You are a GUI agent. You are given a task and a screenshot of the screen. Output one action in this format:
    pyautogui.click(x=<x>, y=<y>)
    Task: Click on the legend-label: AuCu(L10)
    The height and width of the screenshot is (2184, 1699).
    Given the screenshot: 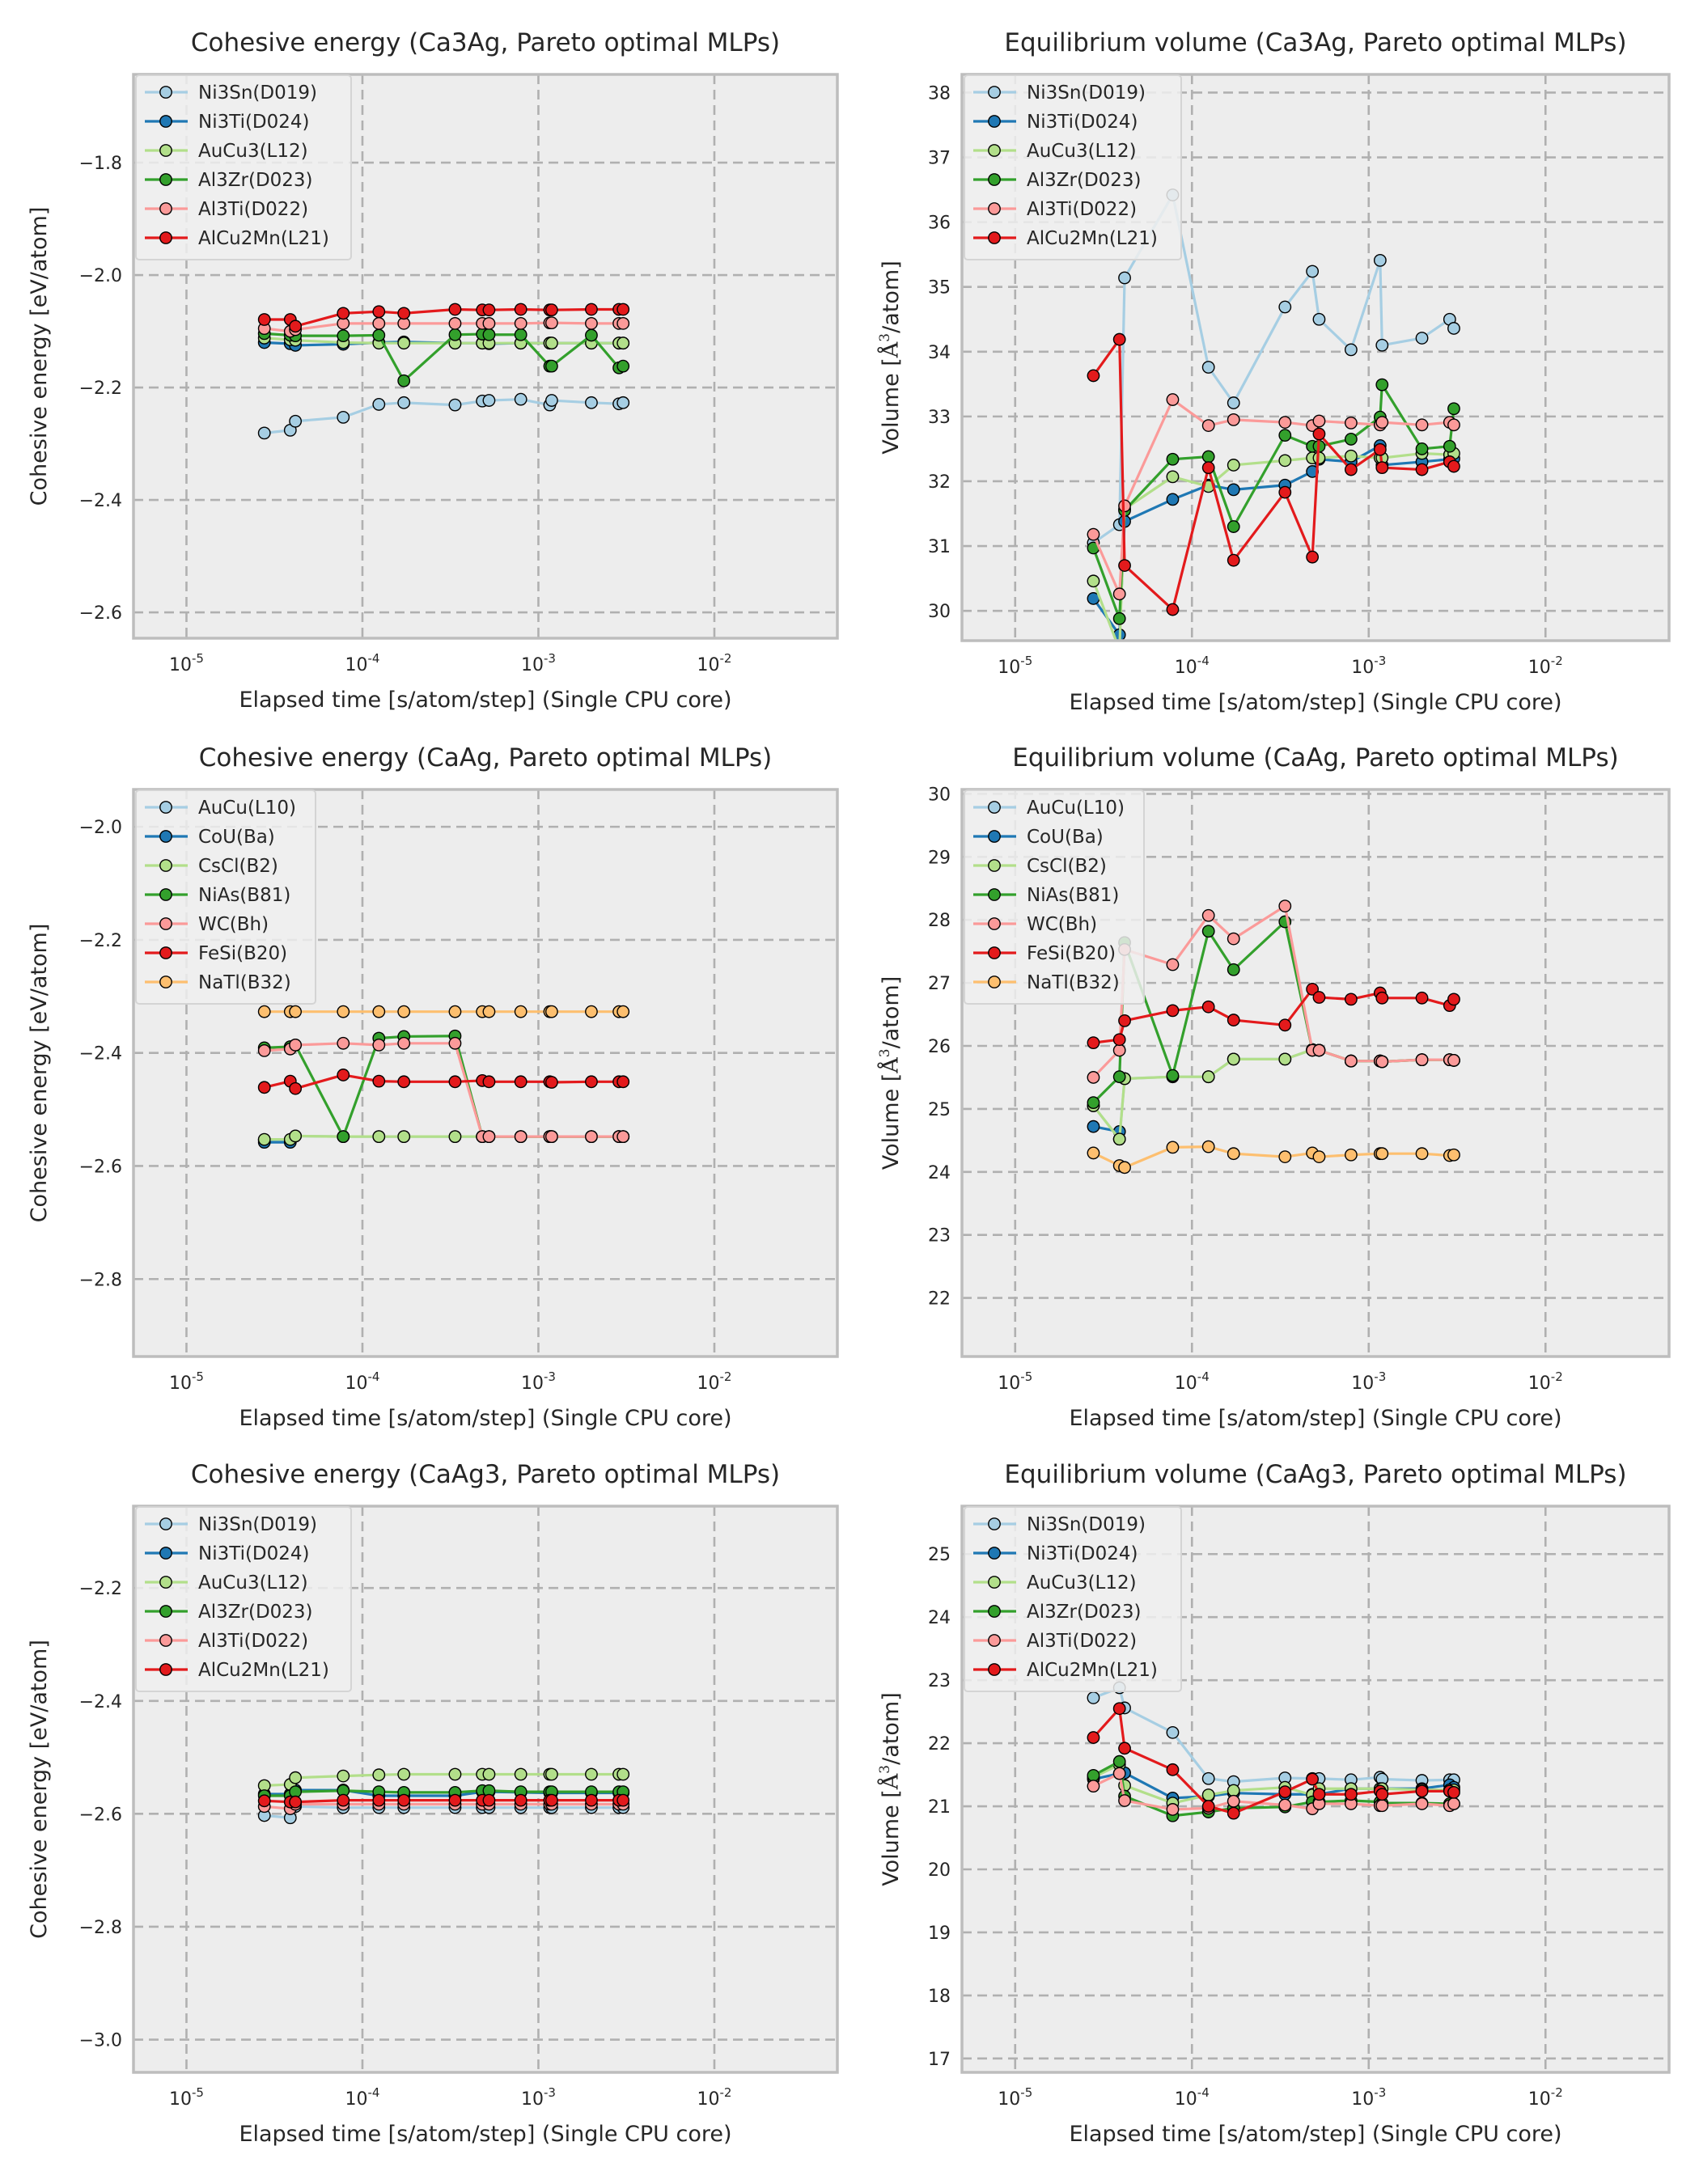 What is the action you would take?
    pyautogui.click(x=247, y=808)
    